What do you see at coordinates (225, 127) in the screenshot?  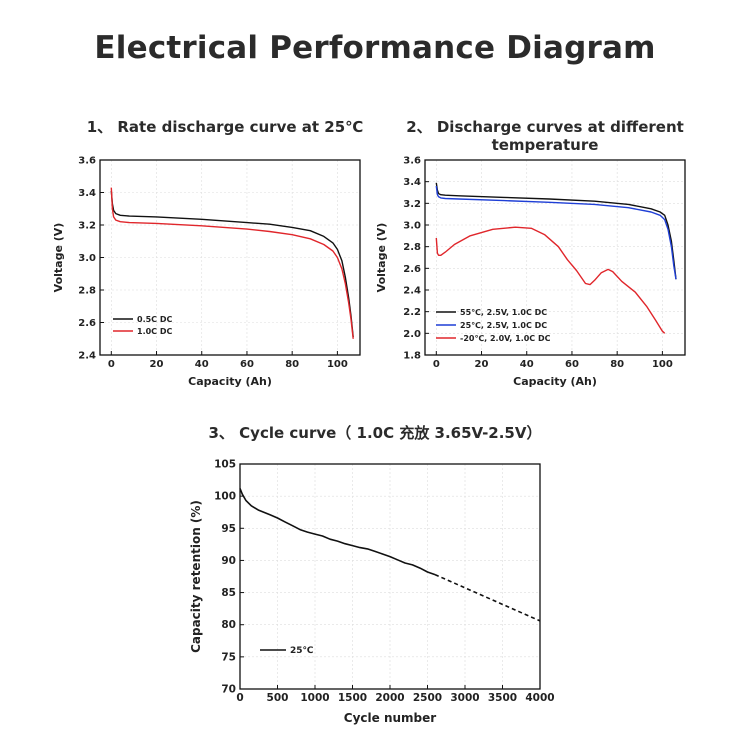 I see `chart-1-heading: 1、 Rate discharge curve at 25℃` at bounding box center [225, 127].